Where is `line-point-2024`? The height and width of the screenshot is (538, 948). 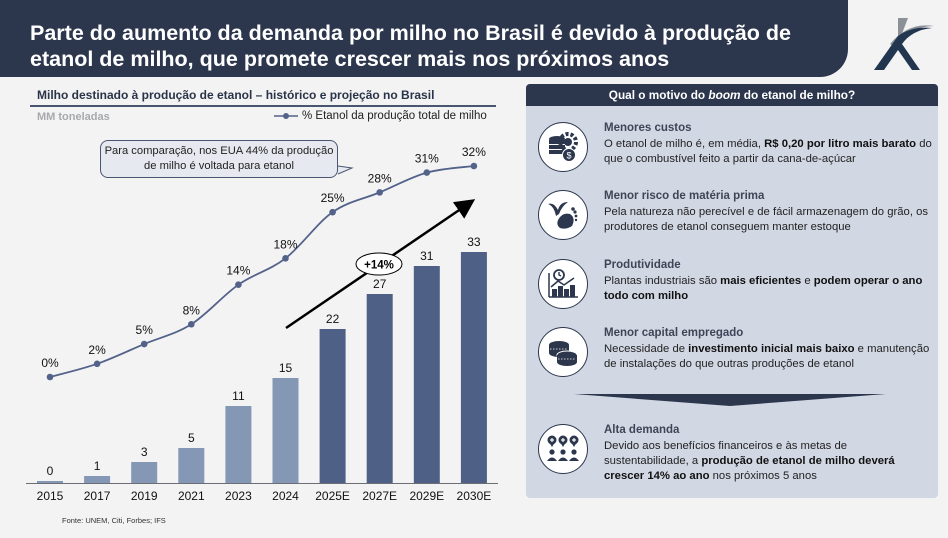
line-point-2024 is located at coordinates (285, 258).